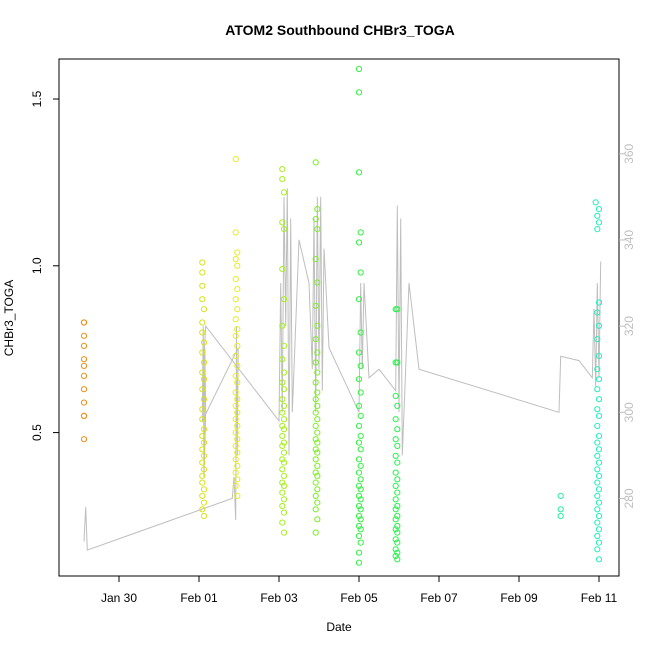 This screenshot has height=650, width=650. What do you see at coordinates (119, 598) in the screenshot?
I see `x-tick-label: Jan 30` at bounding box center [119, 598].